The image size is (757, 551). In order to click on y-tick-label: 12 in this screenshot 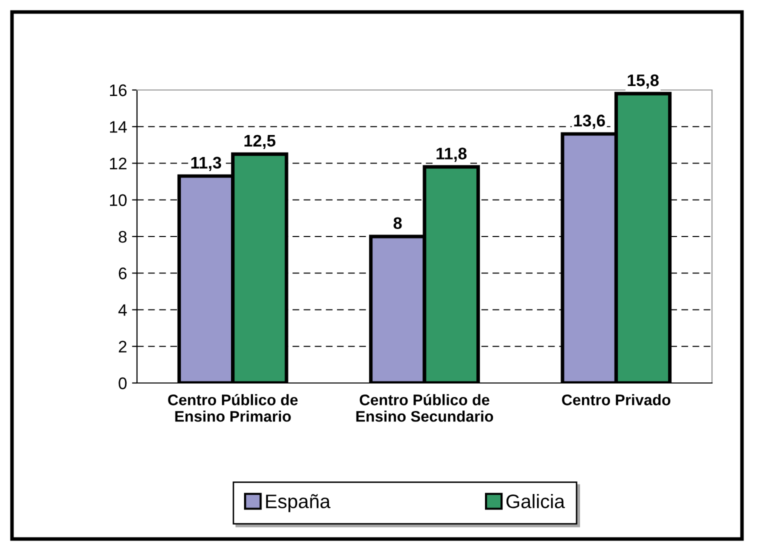, I will do `click(118, 164)`.